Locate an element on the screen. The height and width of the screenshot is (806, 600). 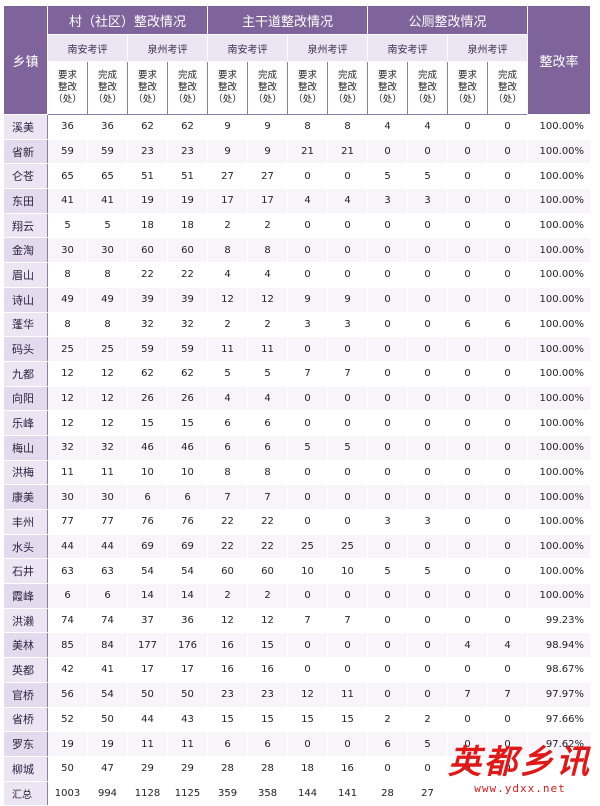
table-row: 霞峰 6 6 14 14 2 2 0 0 0 0 0 0 100.00% is located at coordinates (297, 596).